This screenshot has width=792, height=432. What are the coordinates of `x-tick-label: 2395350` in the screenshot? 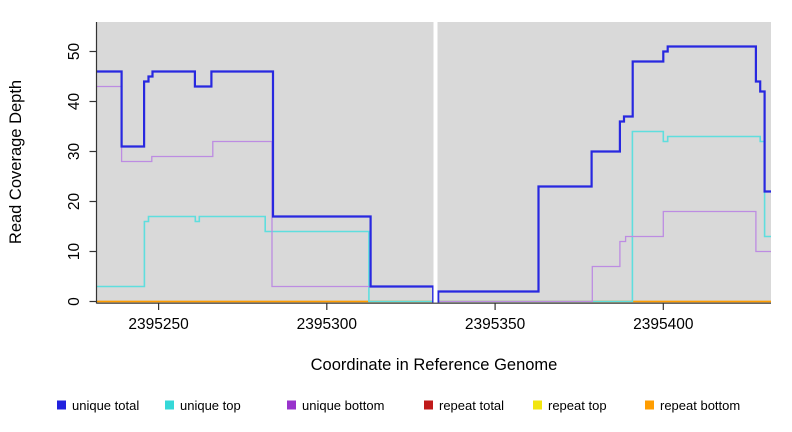 It's located at (495, 324).